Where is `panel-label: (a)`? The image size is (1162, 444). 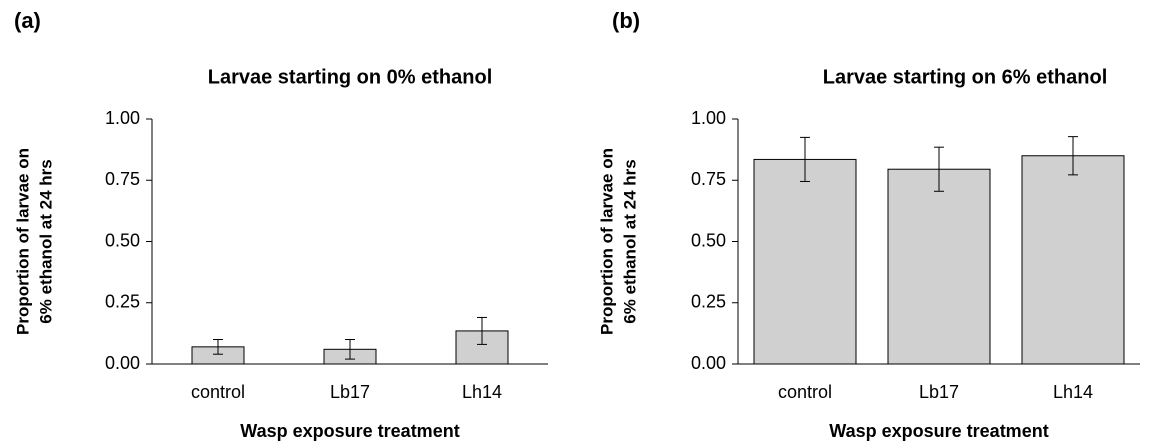
panel-label: (a) is located at coordinates (27, 20).